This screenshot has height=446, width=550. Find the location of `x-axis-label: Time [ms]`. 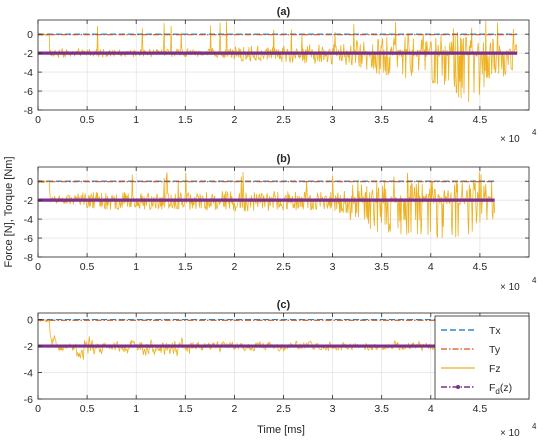

x-axis-label: Time [ms] is located at coordinates (281, 430).